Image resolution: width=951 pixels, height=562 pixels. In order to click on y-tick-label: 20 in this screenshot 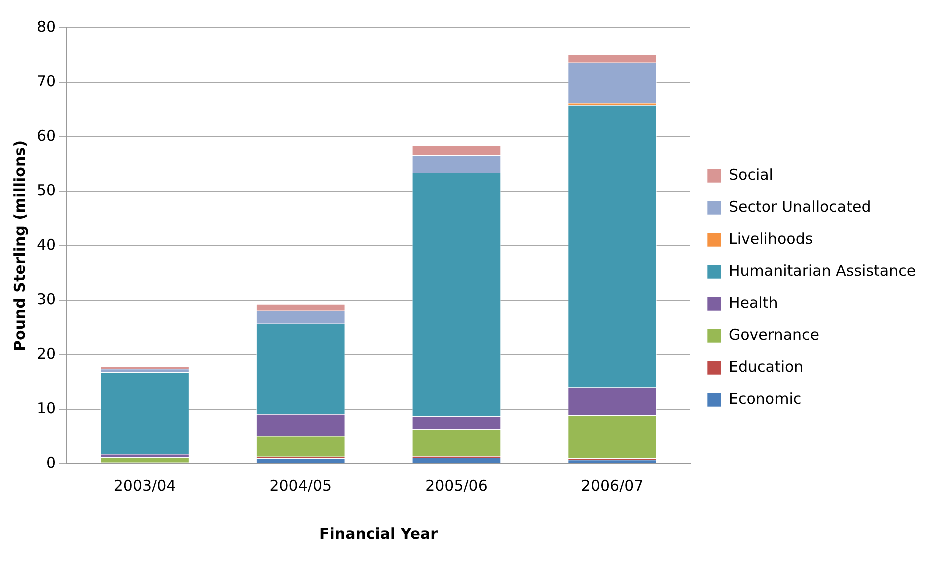, I will do `click(46, 353)`.